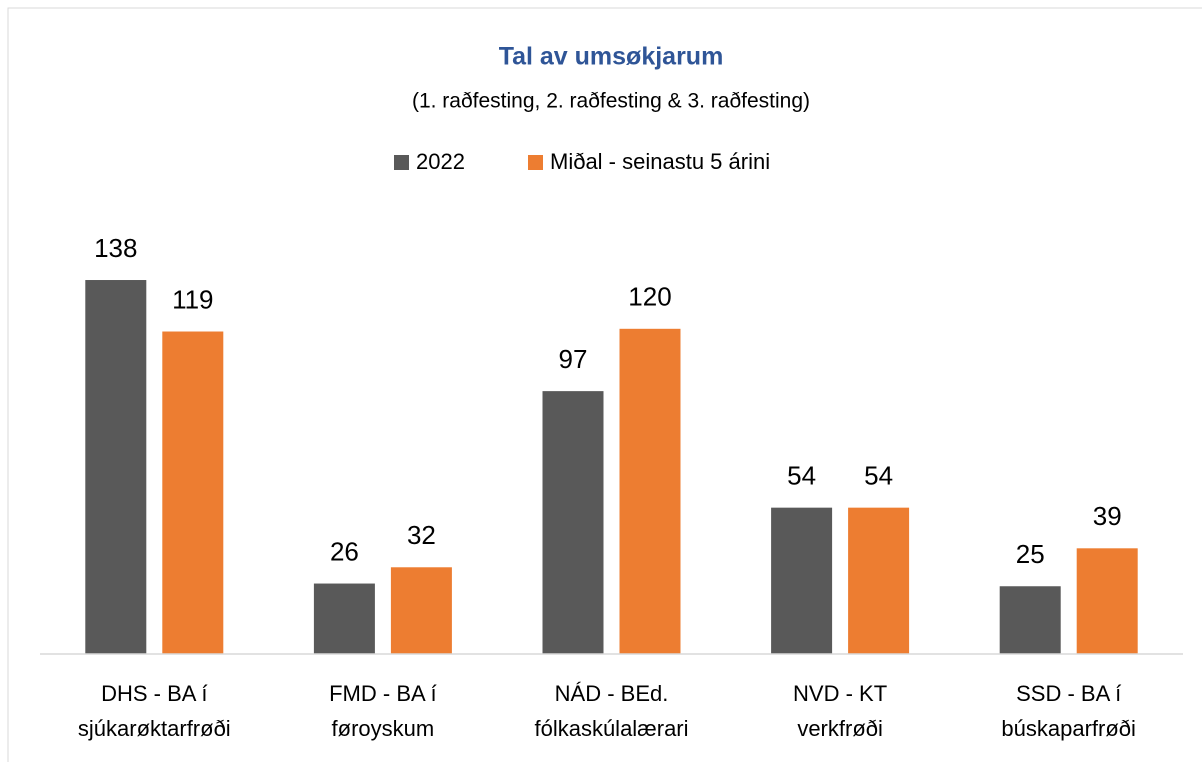  Describe the element at coordinates (649, 297) in the screenshot. I see `data-label: 120` at that location.